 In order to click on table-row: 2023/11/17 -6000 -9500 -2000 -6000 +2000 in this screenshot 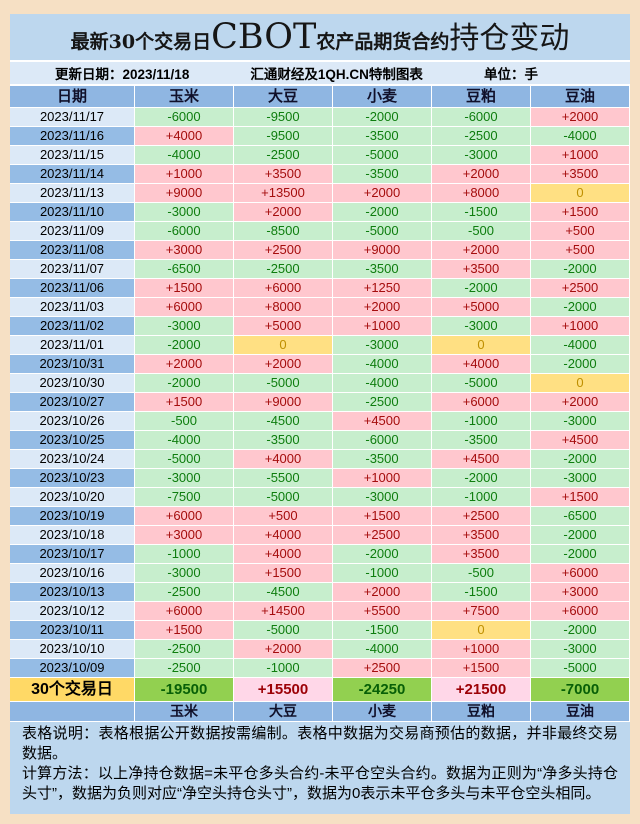, I will do `click(320, 117)`.